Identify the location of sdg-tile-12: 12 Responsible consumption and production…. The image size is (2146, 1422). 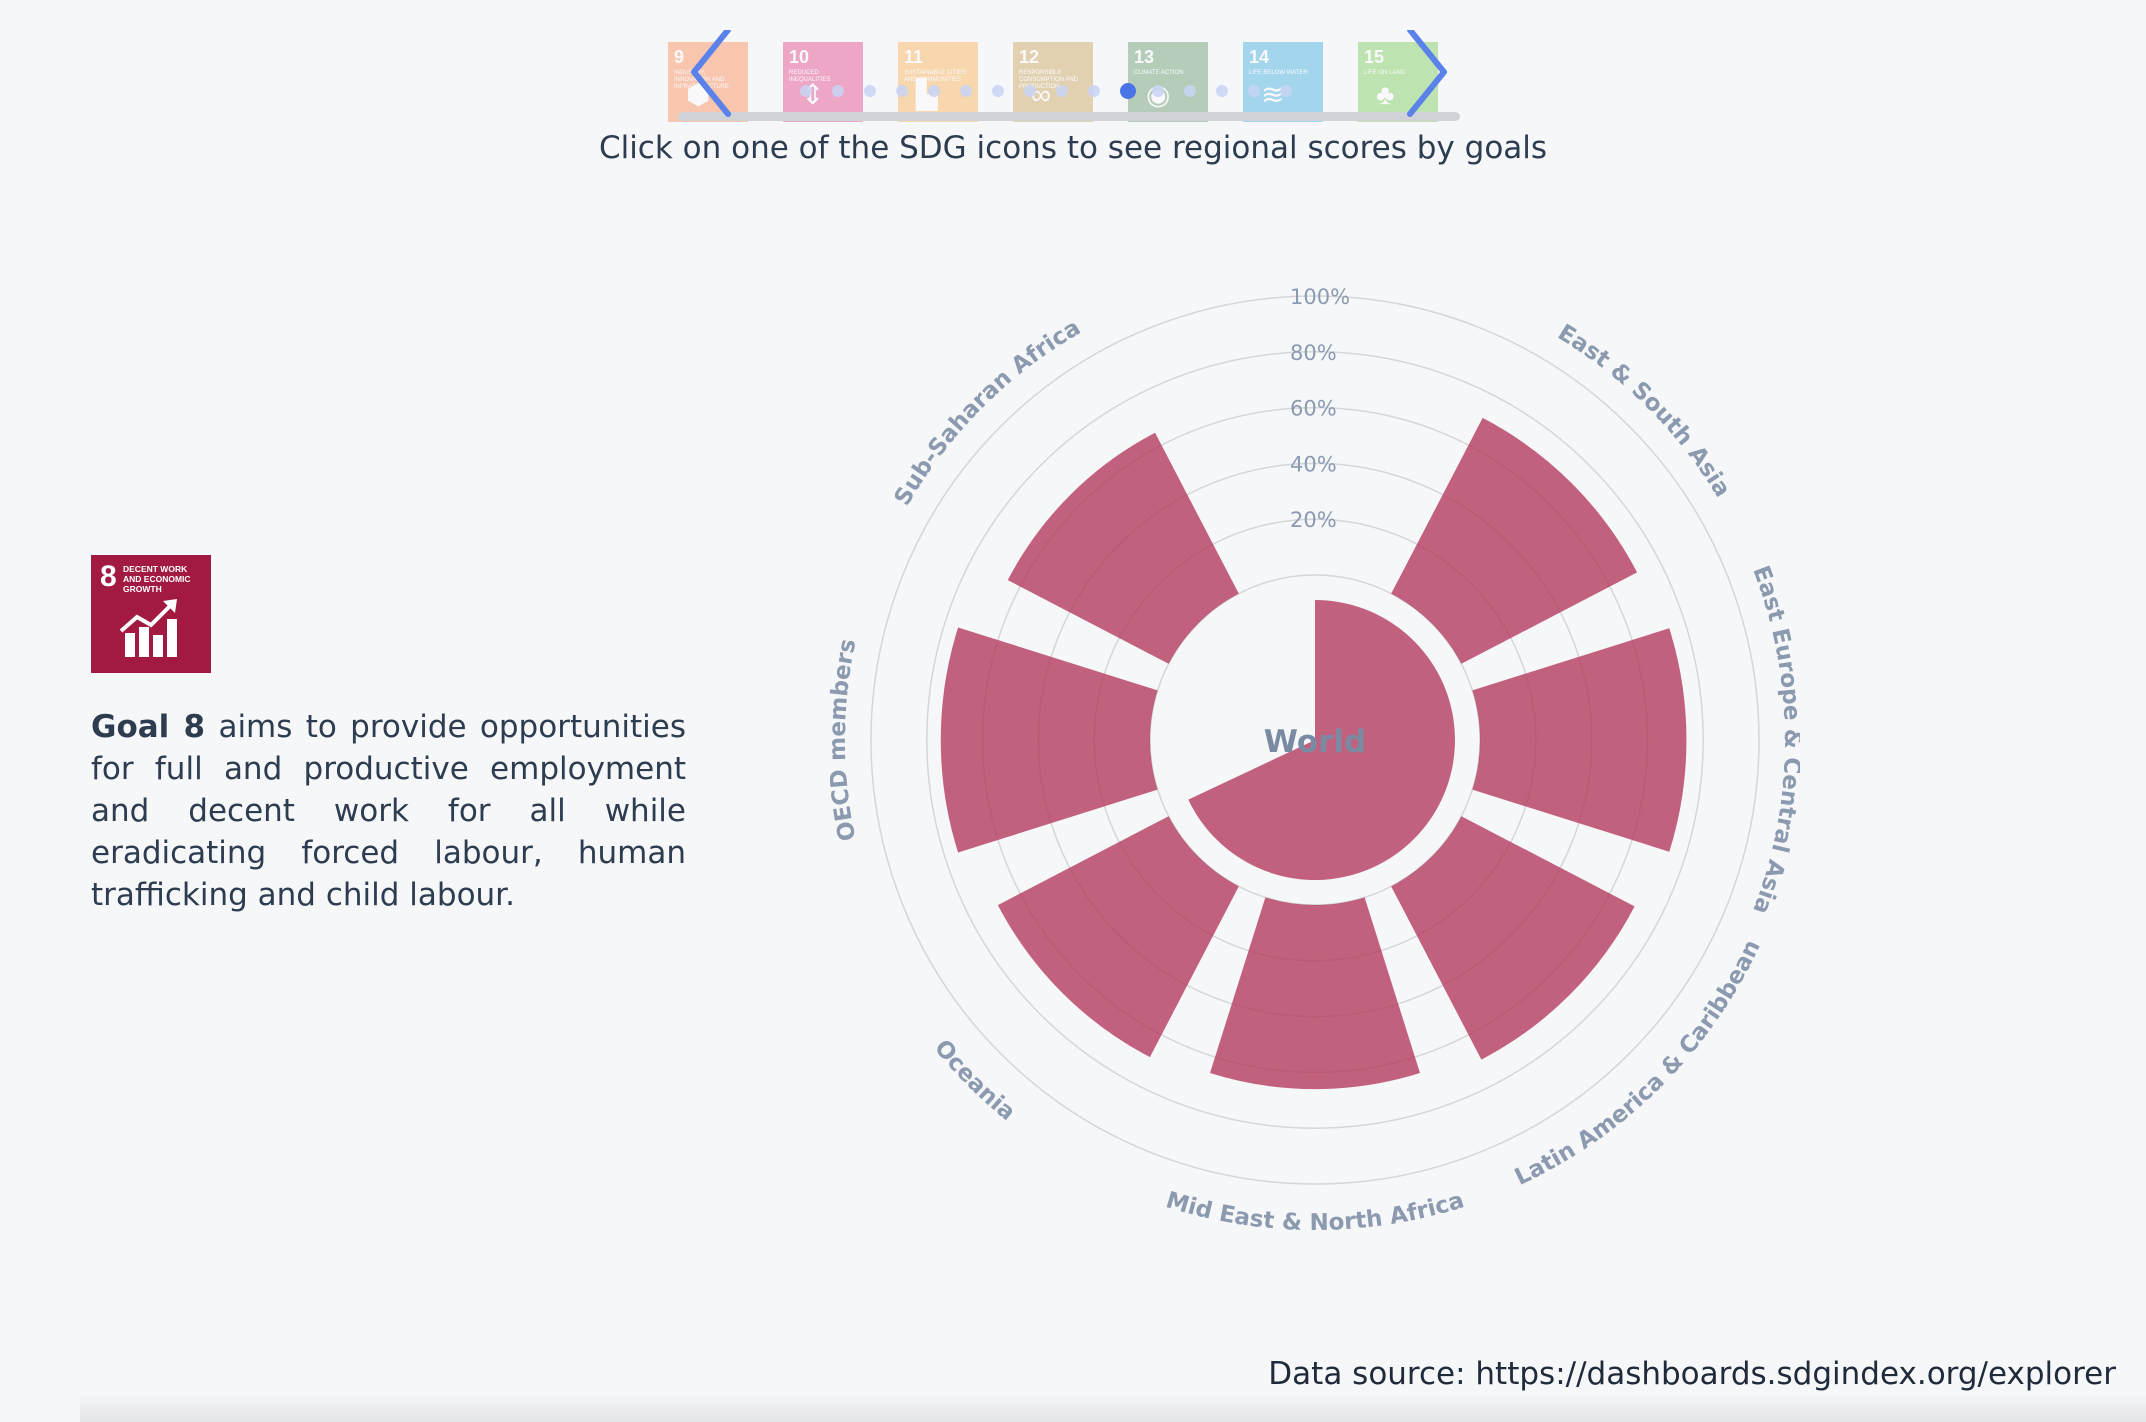
(1053, 82).